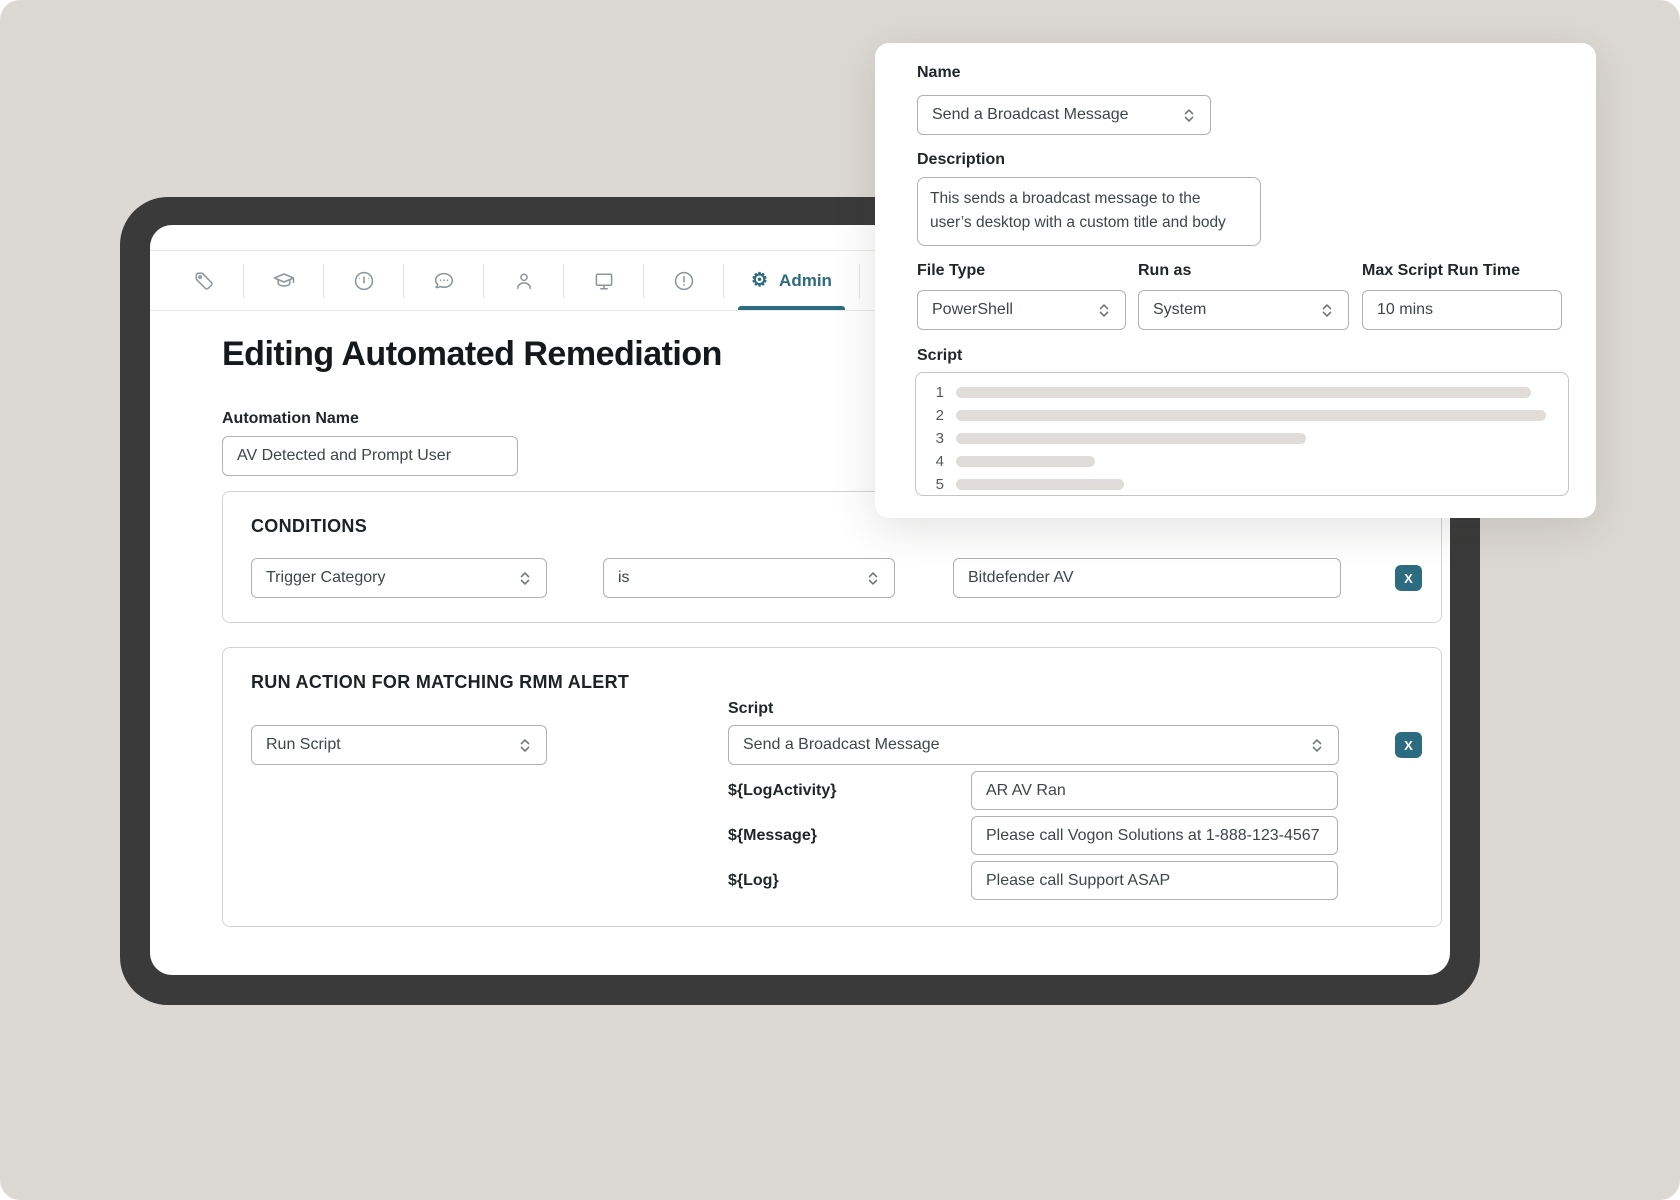 The width and height of the screenshot is (1680, 1200). I want to click on nav-tab-alerts, so click(683, 280).